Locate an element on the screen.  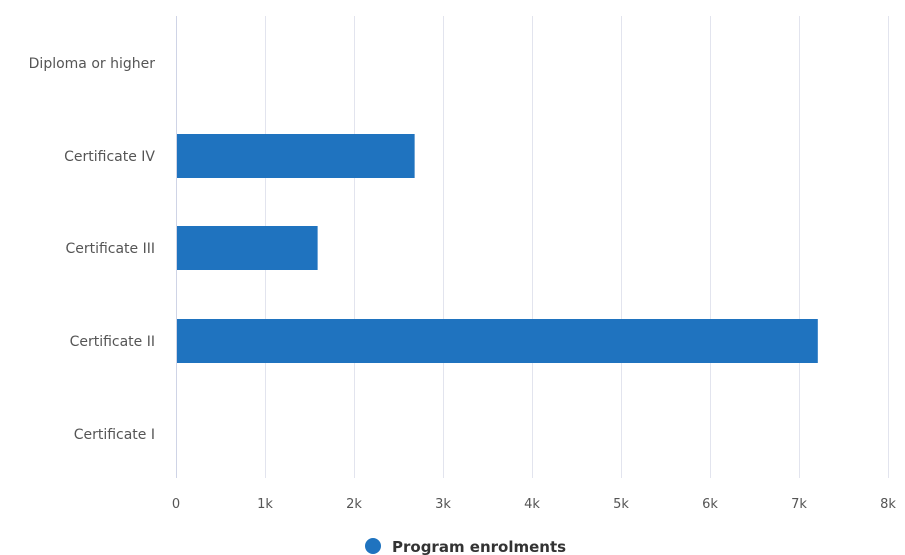
category-label: Diploma or higher is located at coordinates (92, 64).